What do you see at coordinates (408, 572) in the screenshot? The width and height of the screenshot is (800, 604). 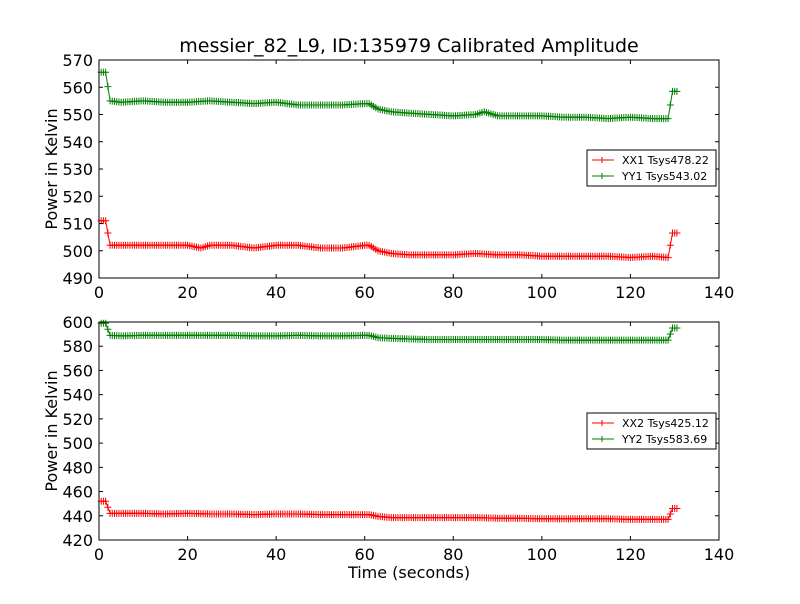 I see `x-axis-label: Time (seconds)` at bounding box center [408, 572].